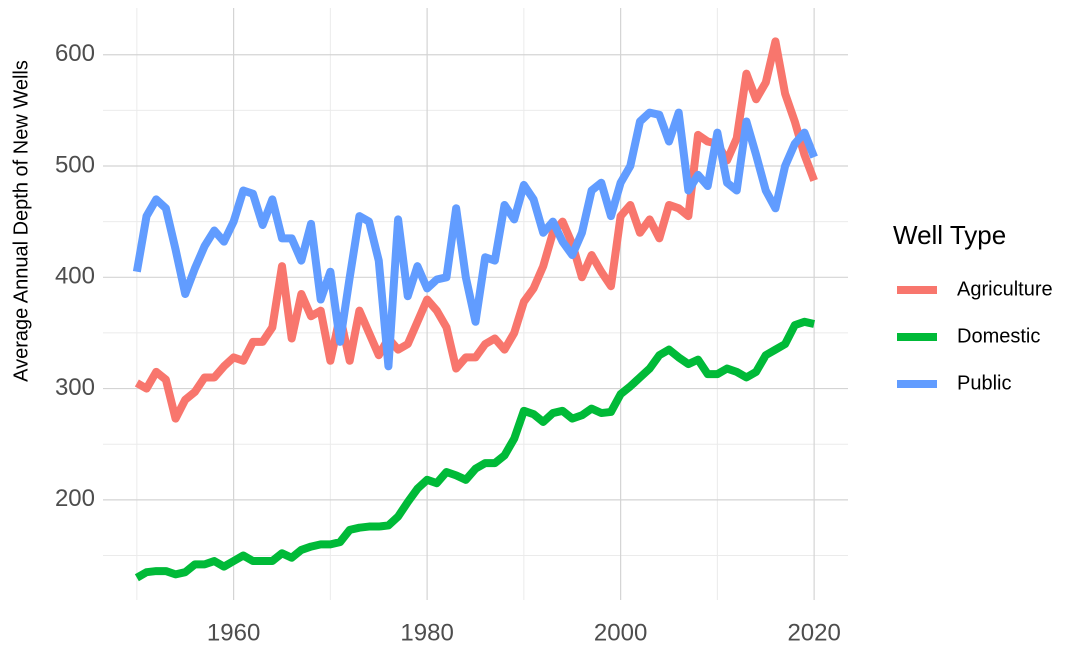 The width and height of the screenshot is (1083, 657). What do you see at coordinates (75, 387) in the screenshot?
I see `y-tick-label: 300` at bounding box center [75, 387].